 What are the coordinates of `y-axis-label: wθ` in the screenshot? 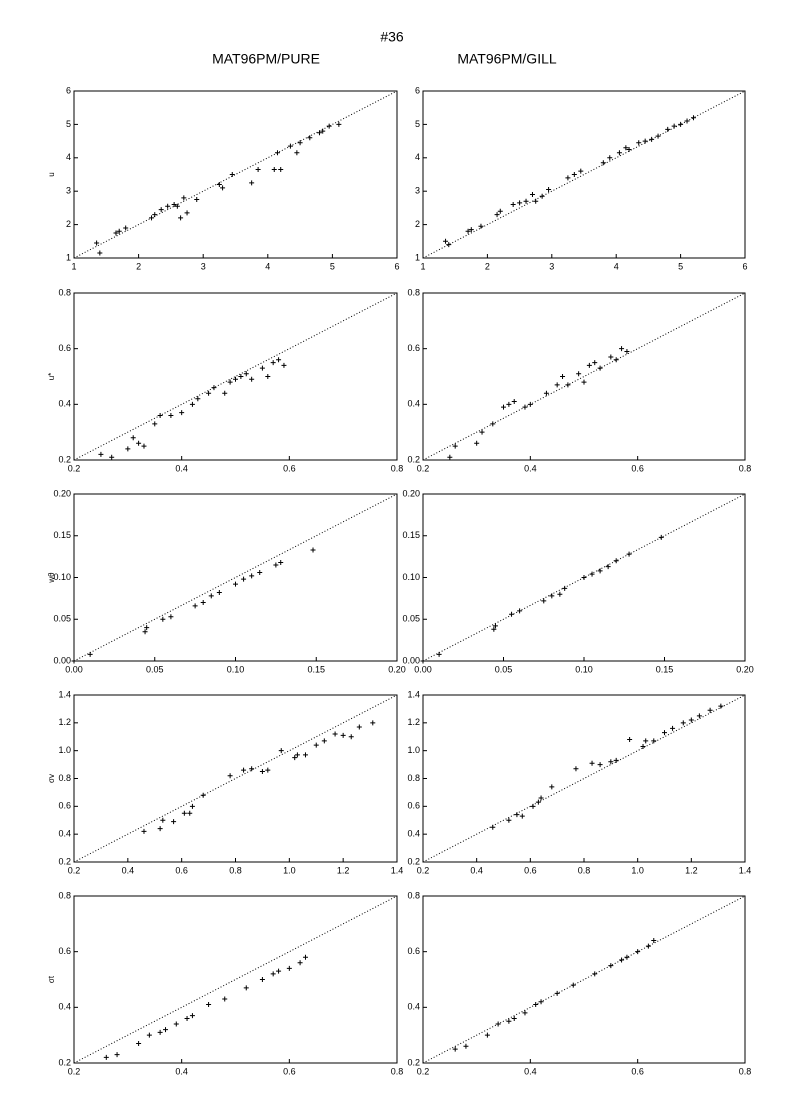 It's located at (51, 578).